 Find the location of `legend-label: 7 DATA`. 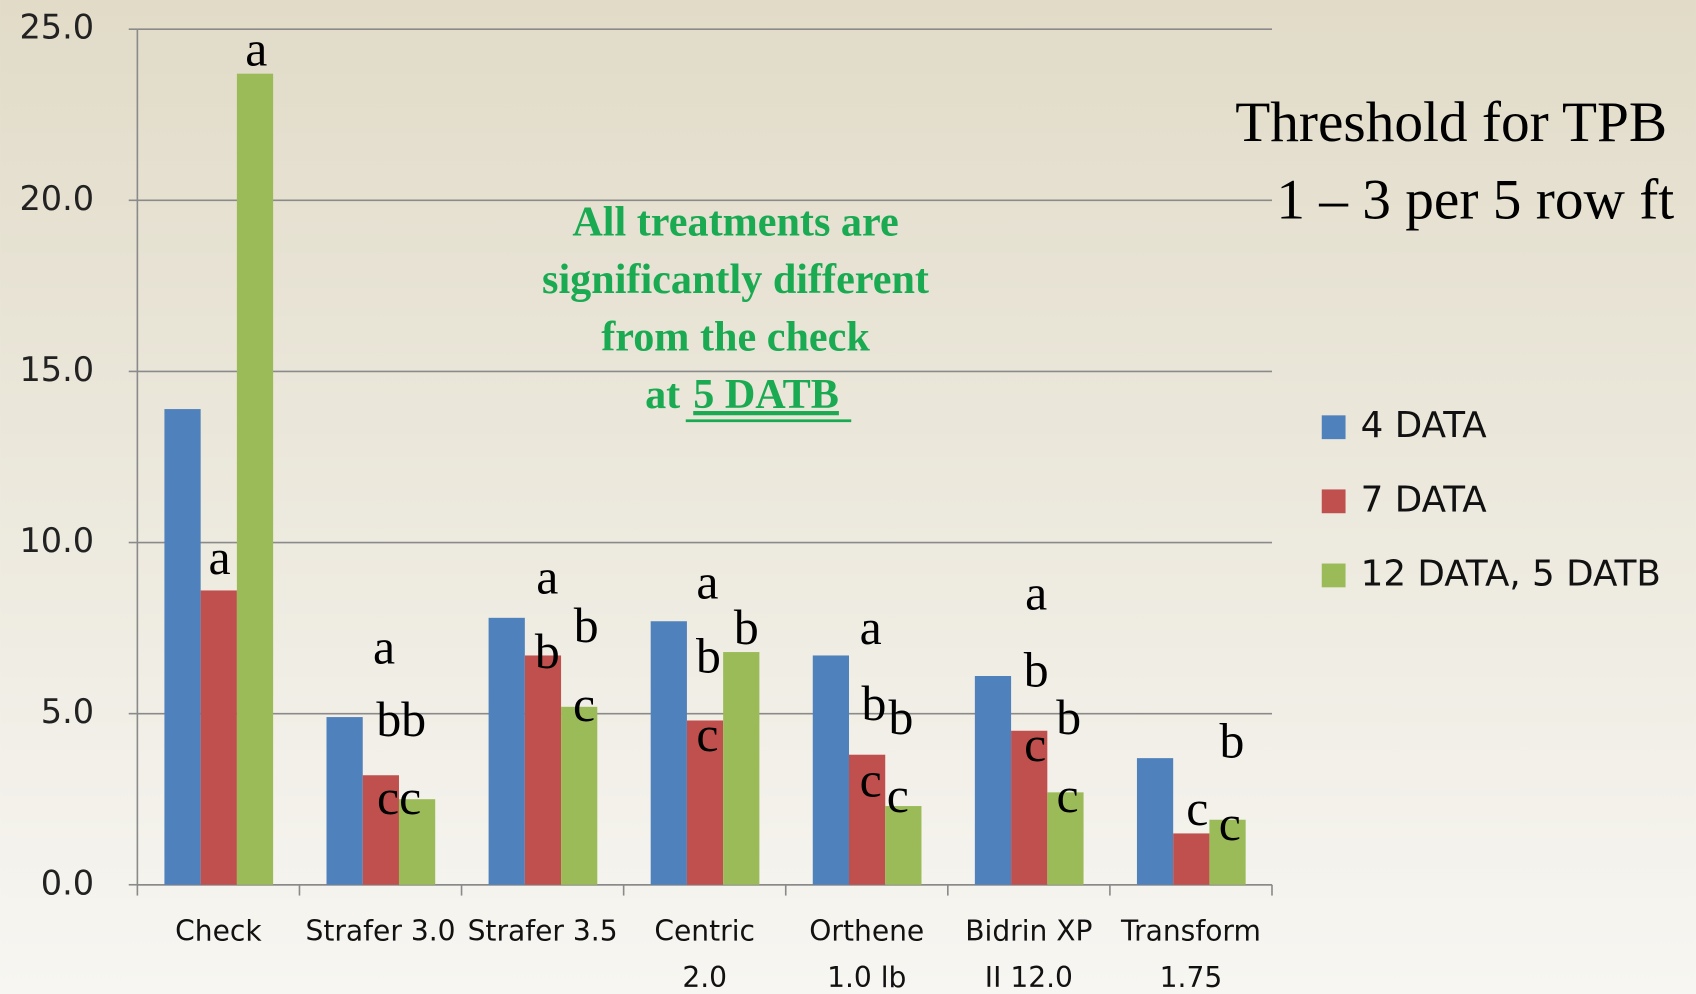

legend-label: 7 DATA is located at coordinates (1424, 499).